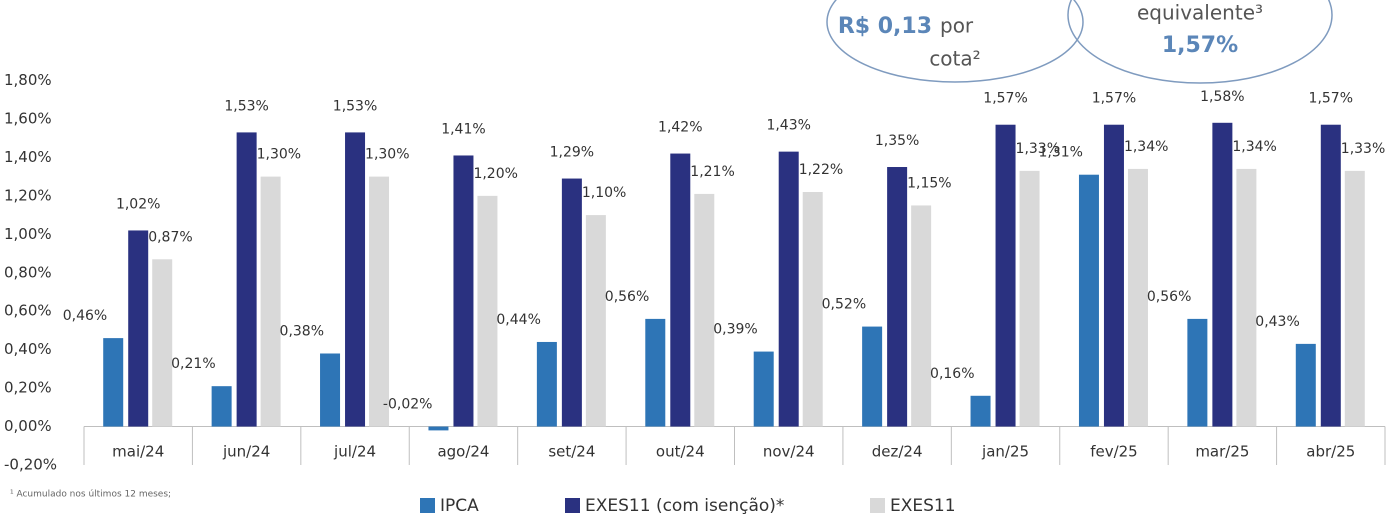  I want to click on x-tick-label: nov/24, so click(789, 452).